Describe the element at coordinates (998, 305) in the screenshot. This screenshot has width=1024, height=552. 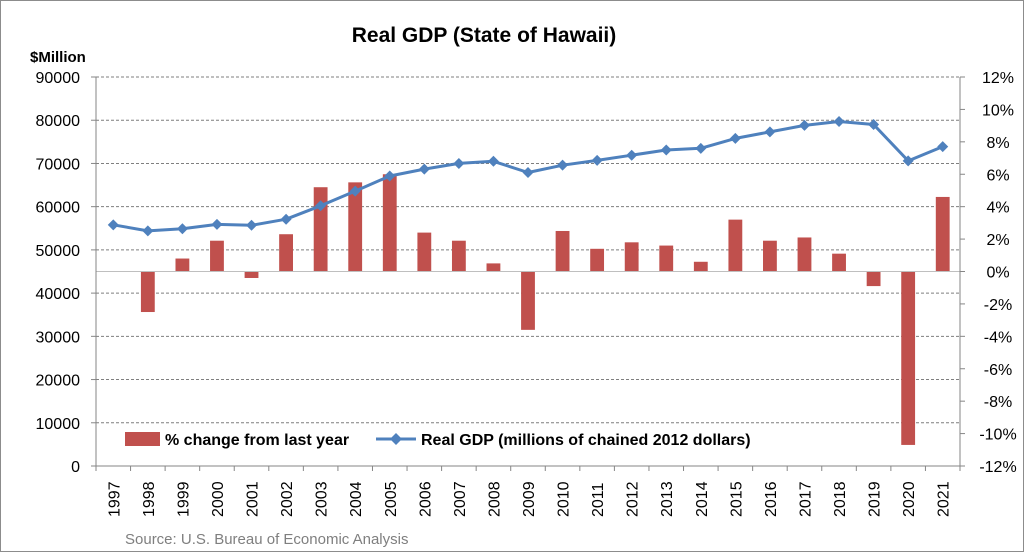
I see `right-tick-label: -2%` at that location.